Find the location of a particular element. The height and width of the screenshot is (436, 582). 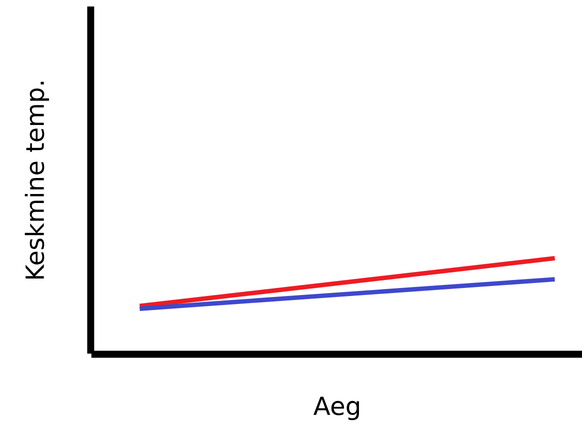

y-axis-title: Keskmine temp. is located at coordinates (37, 180).